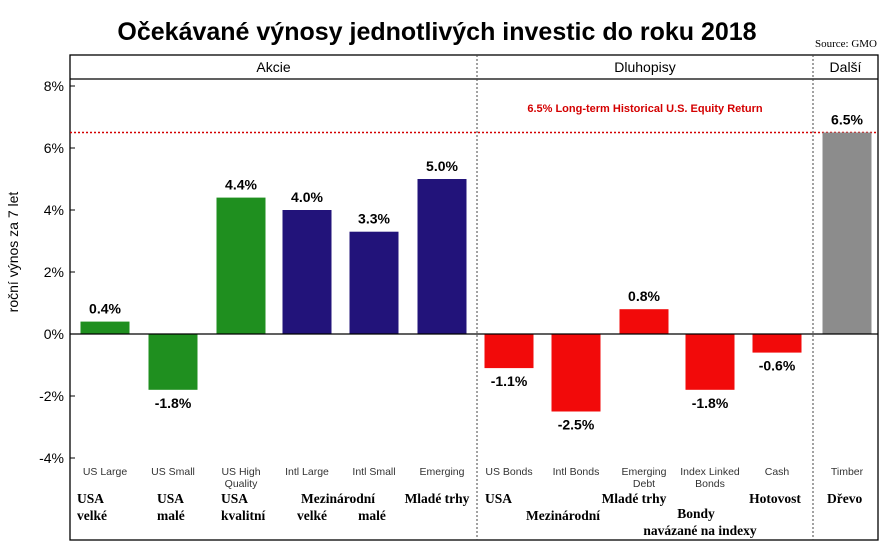  I want to click on bar-value-label: -2.5%, so click(576, 425).